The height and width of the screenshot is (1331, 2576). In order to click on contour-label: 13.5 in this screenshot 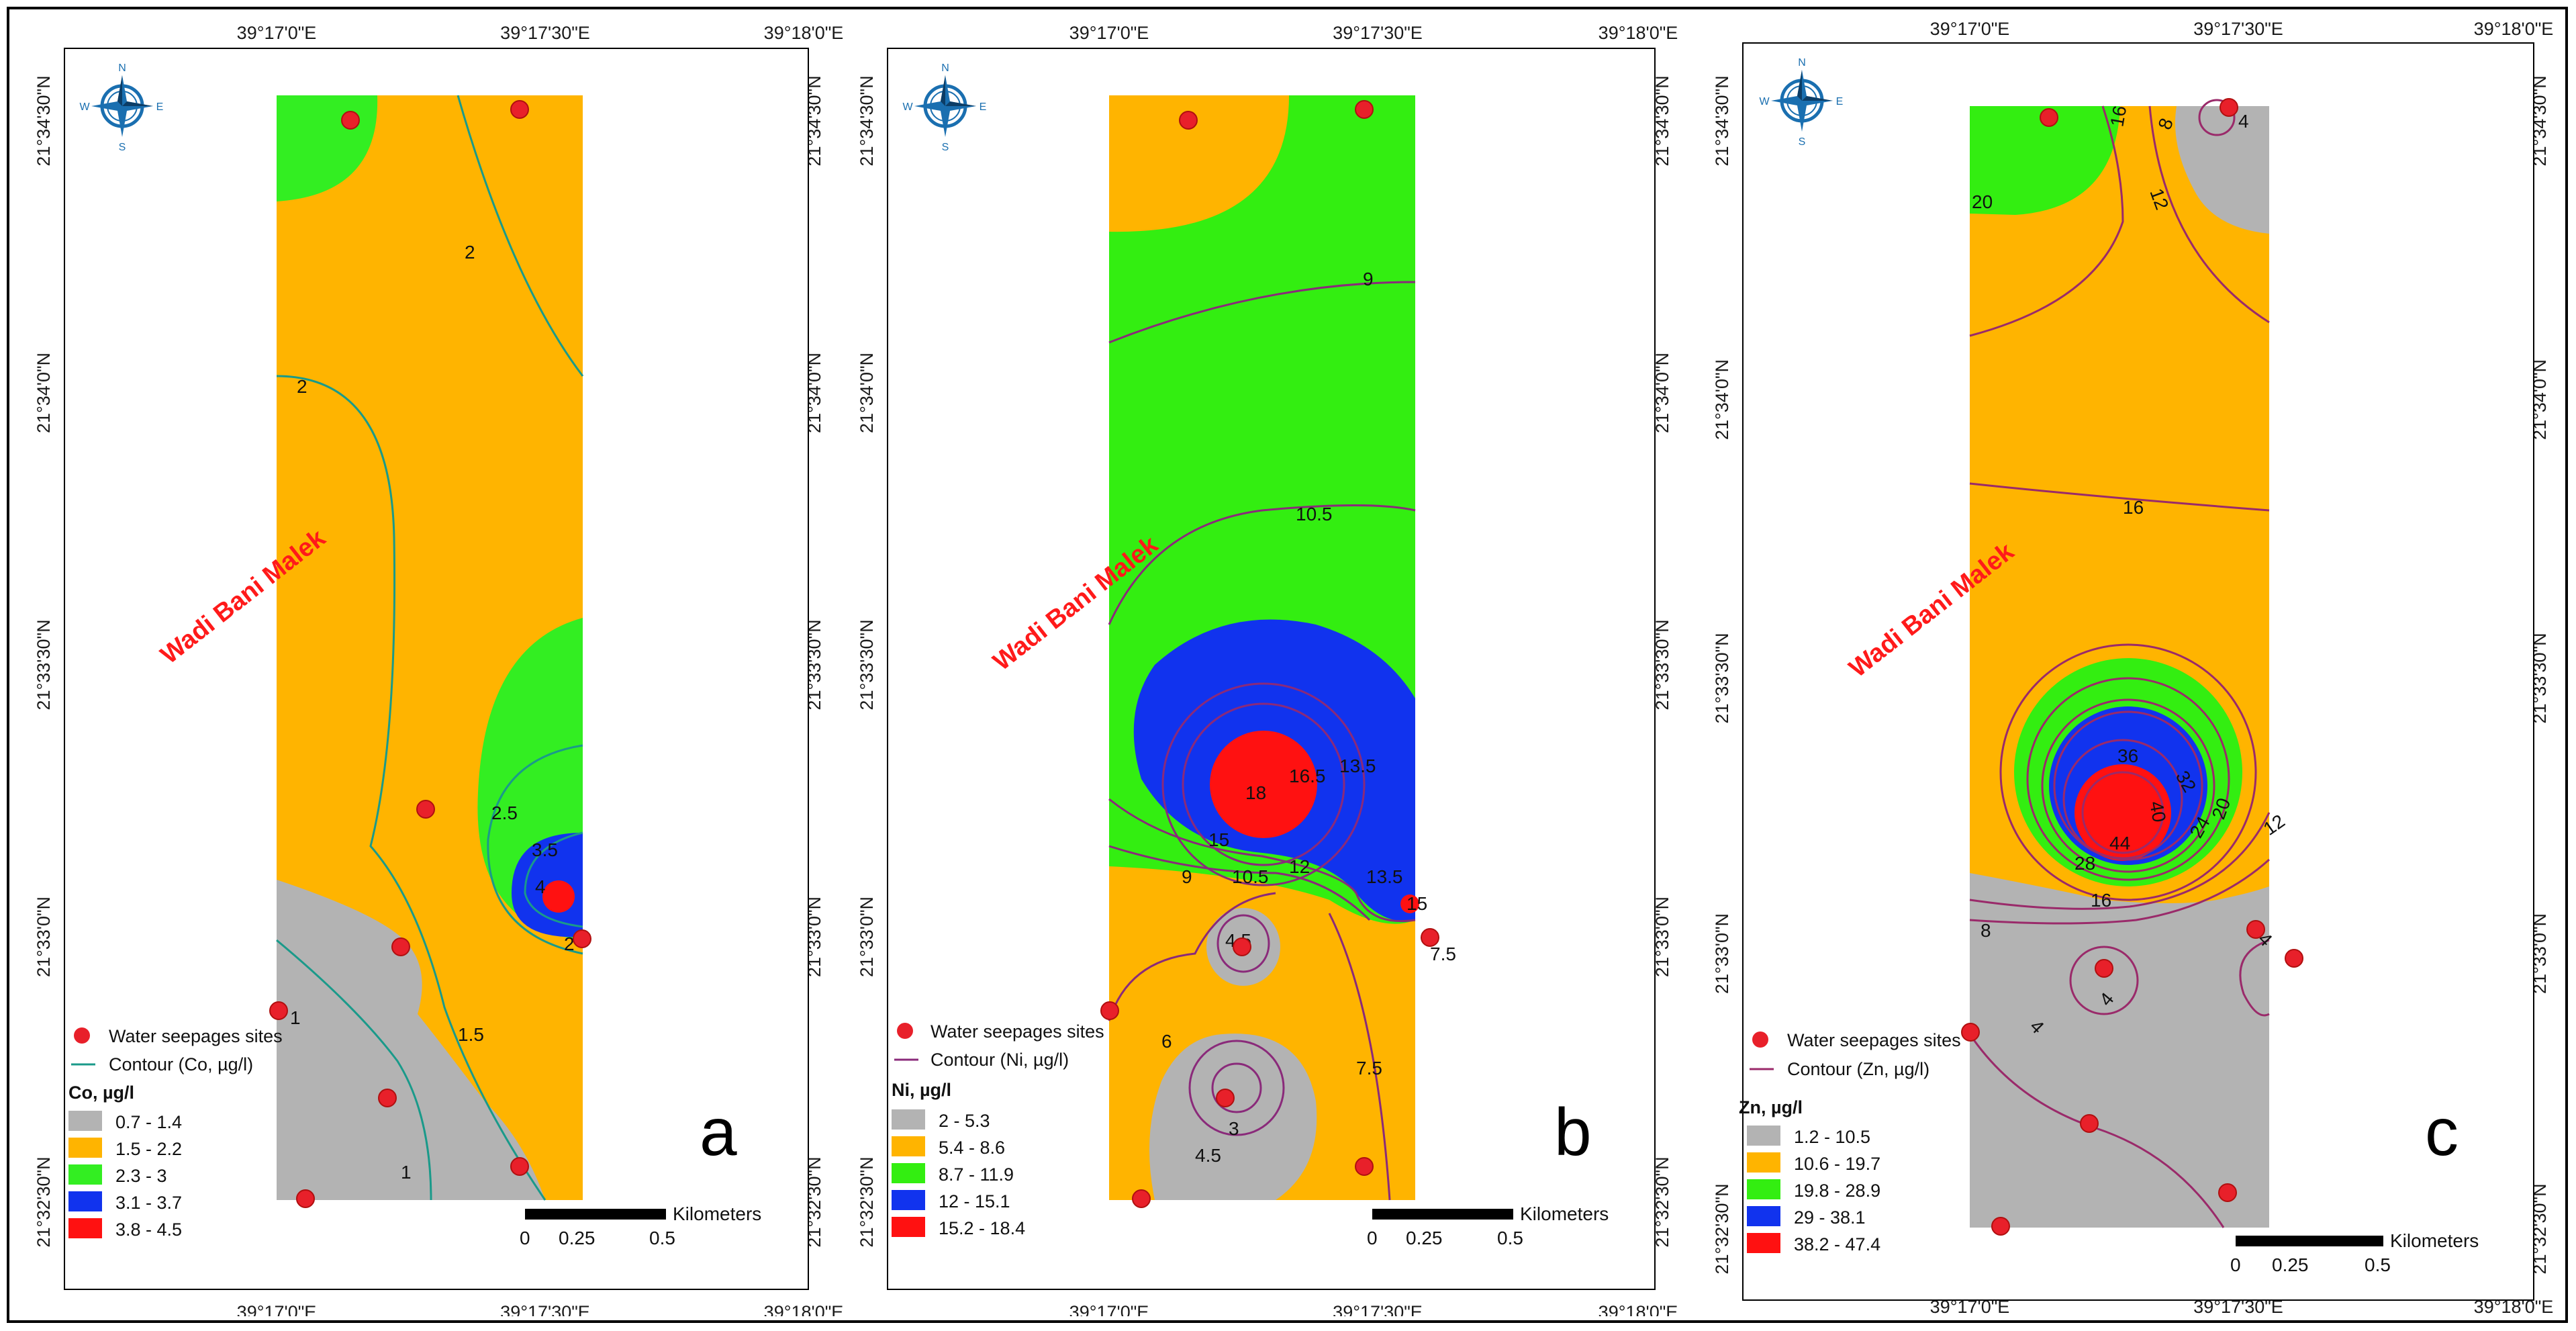, I will do `click(1357, 765)`.